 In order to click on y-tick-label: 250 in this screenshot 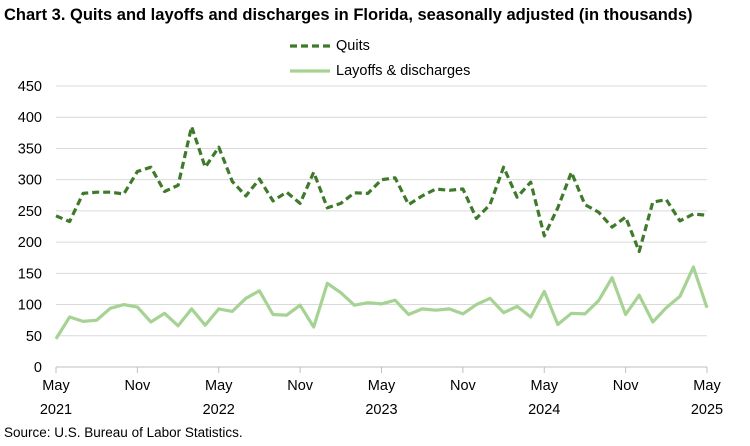, I will do `click(30, 212)`.